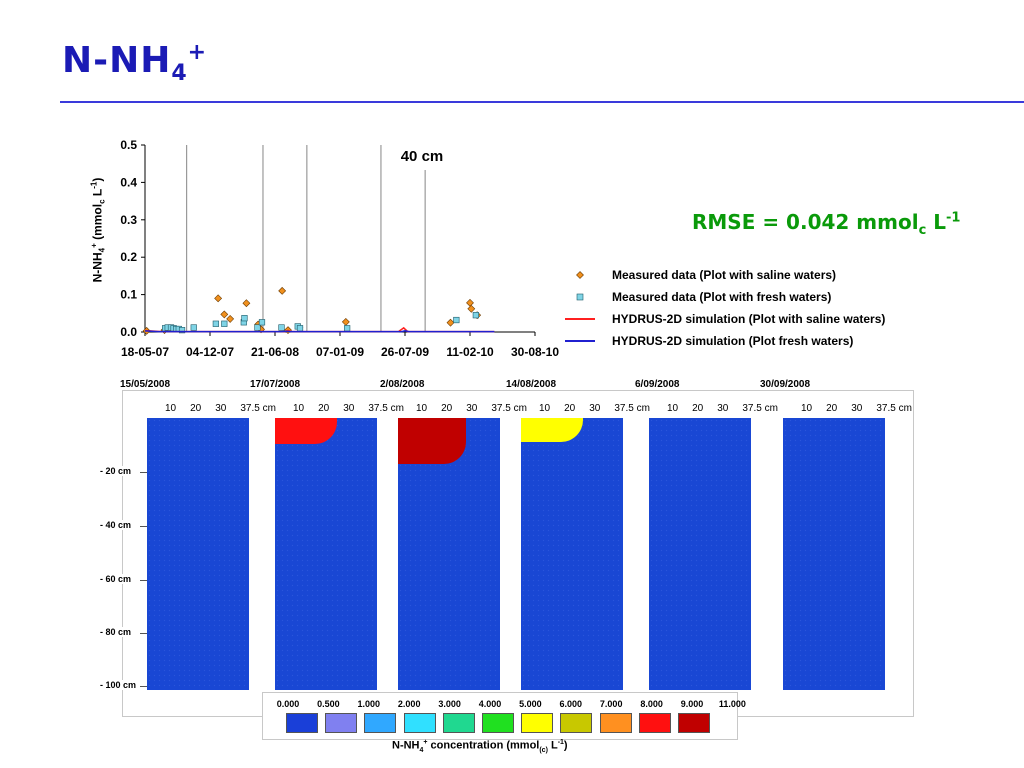  Describe the element at coordinates (128, 220) in the screenshot. I see `y-tick-label: 0.3` at that location.